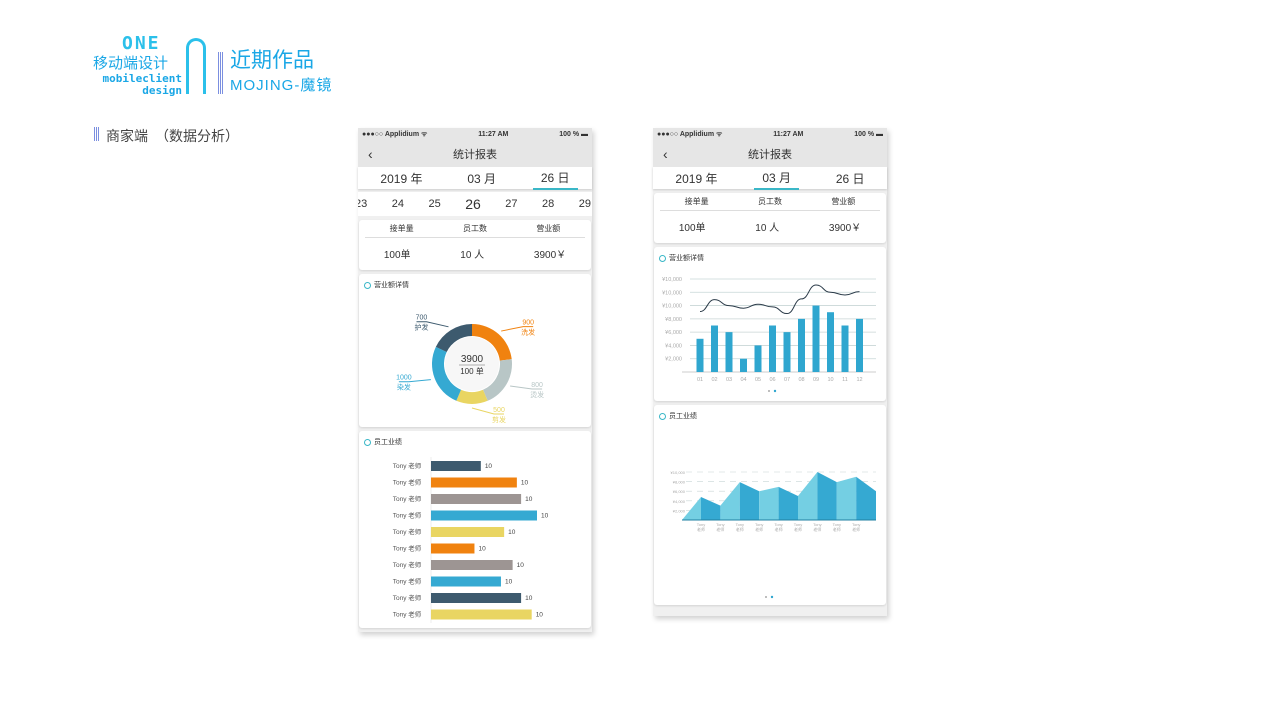  What do you see at coordinates (584, 204) in the screenshot?
I see `day-item: 29` at bounding box center [584, 204].